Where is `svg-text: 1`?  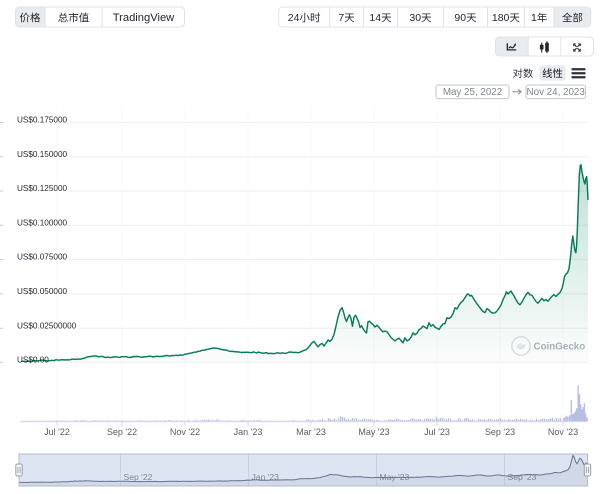
svg-text: 1 is located at coordinates (534, 18).